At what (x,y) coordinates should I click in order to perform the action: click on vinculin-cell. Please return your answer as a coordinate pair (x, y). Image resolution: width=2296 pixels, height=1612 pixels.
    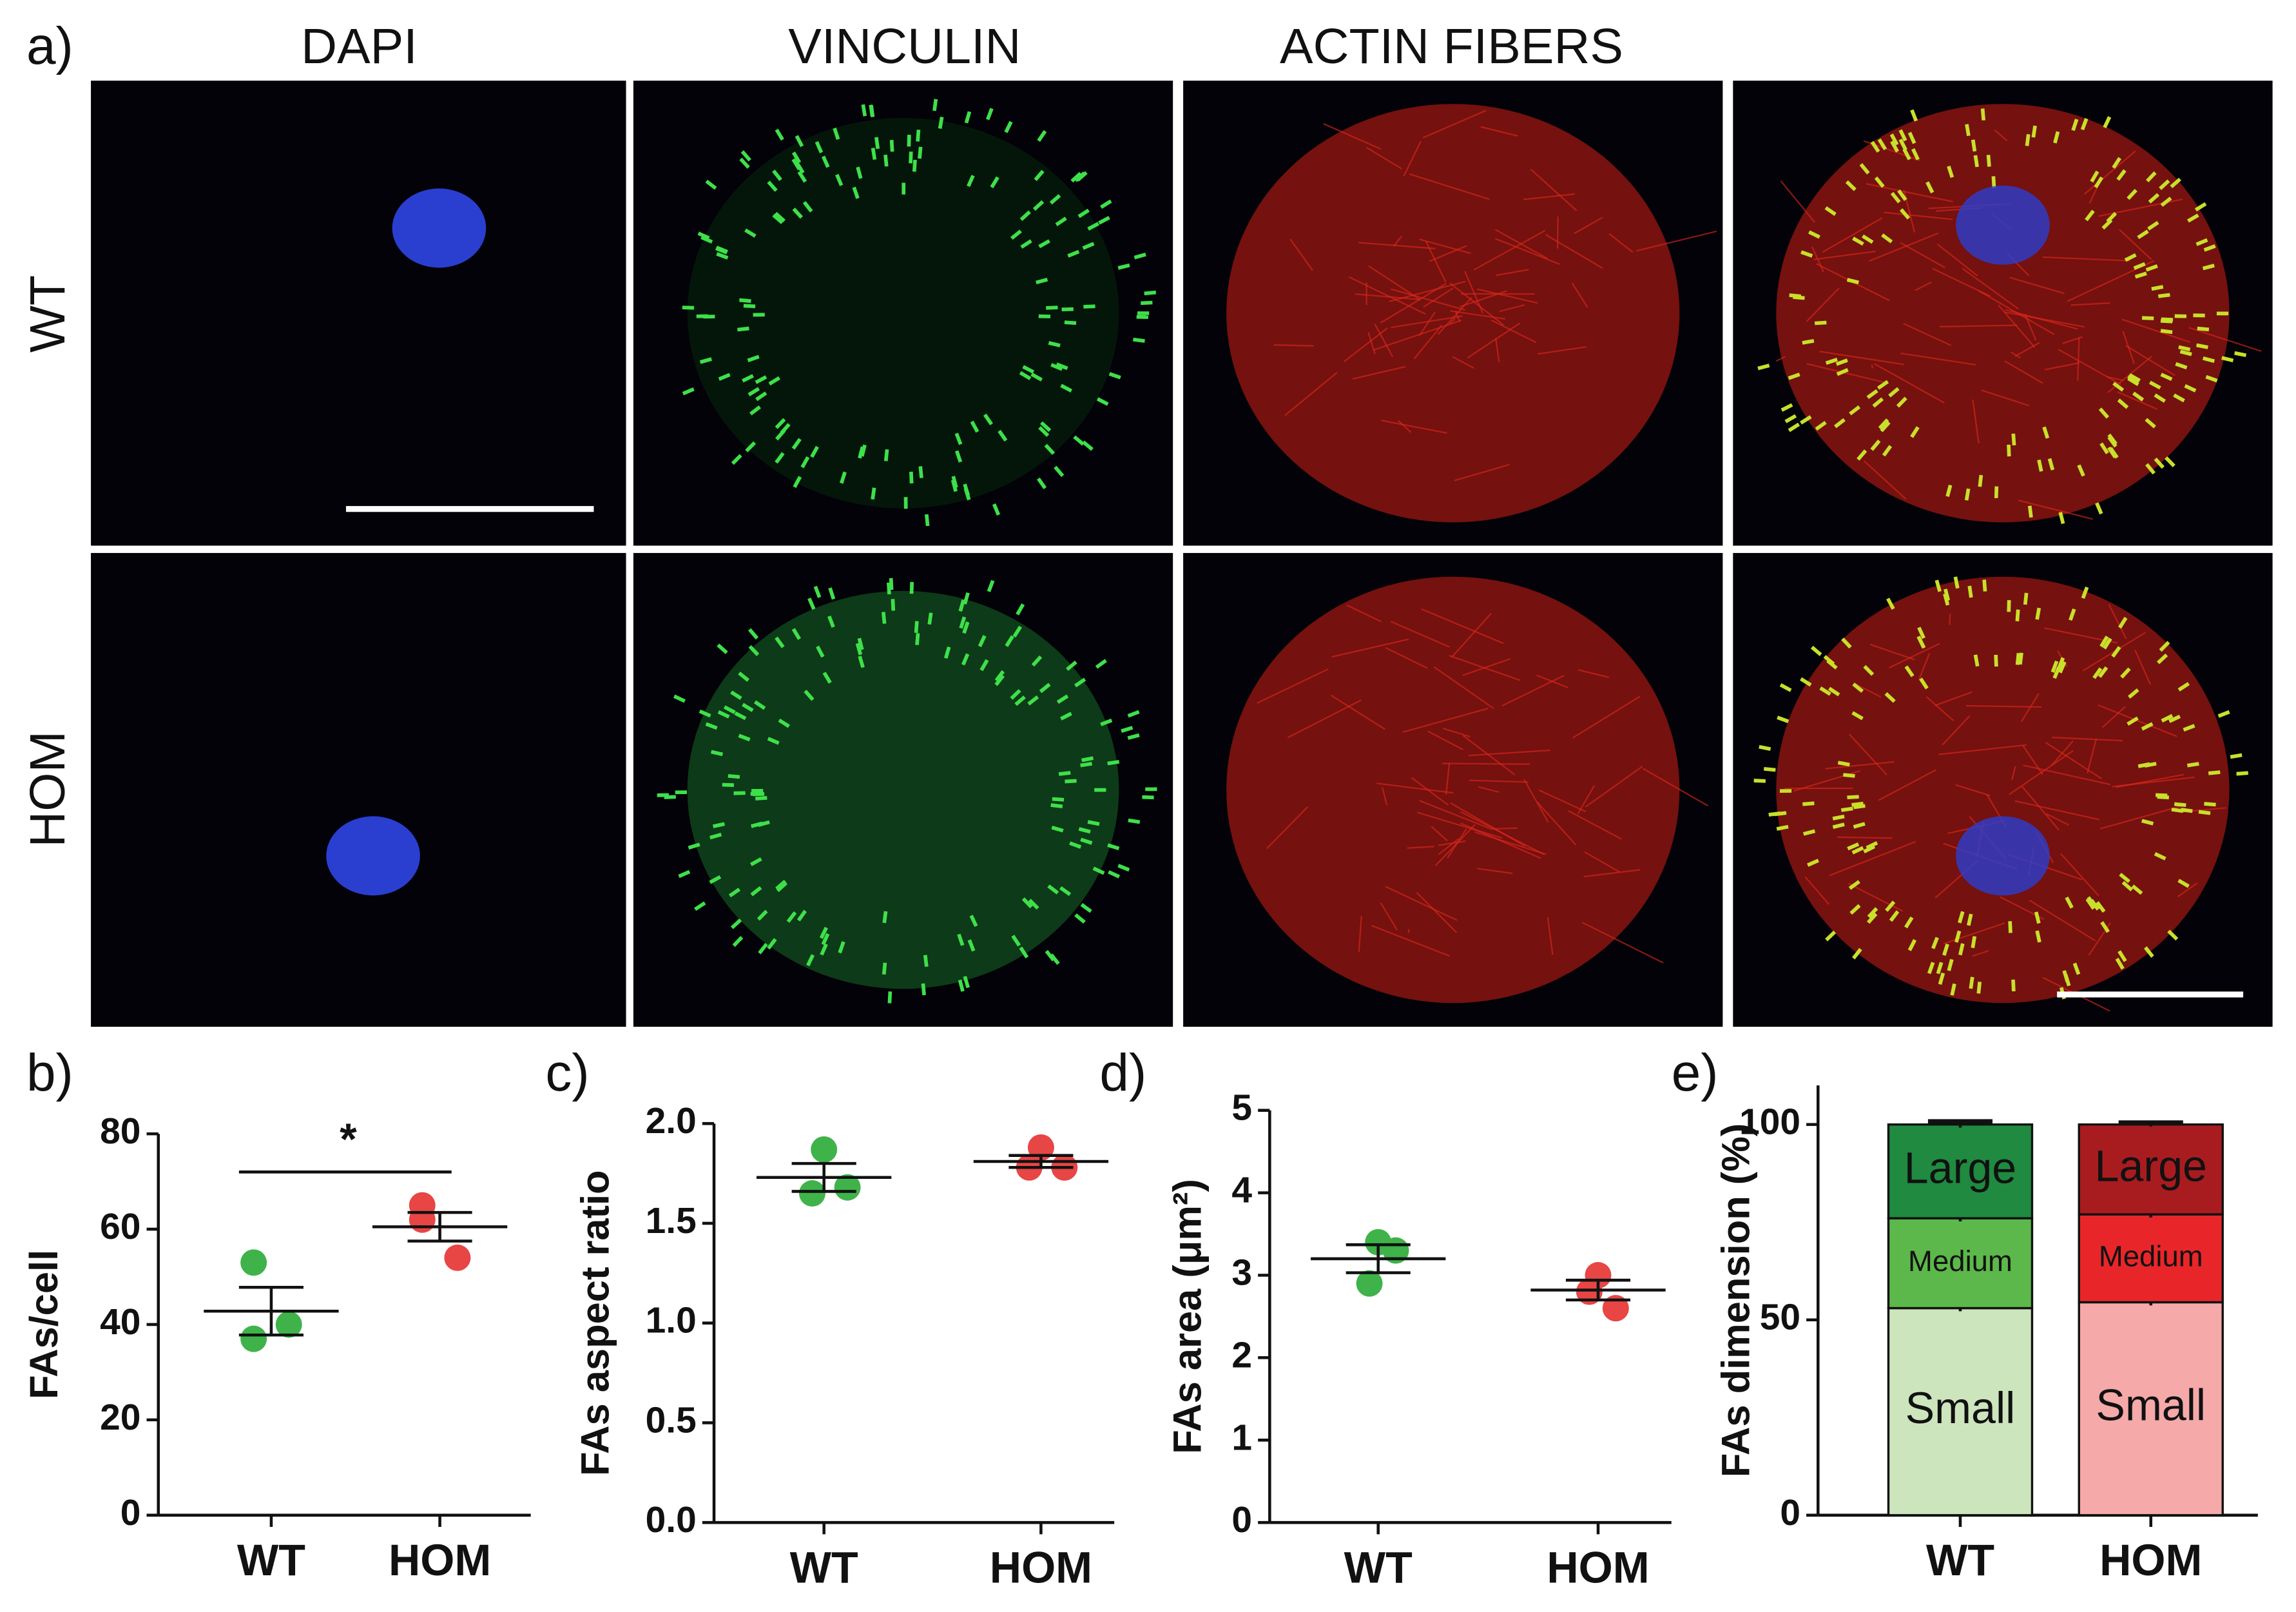
    Looking at the image, I should click on (903, 789).